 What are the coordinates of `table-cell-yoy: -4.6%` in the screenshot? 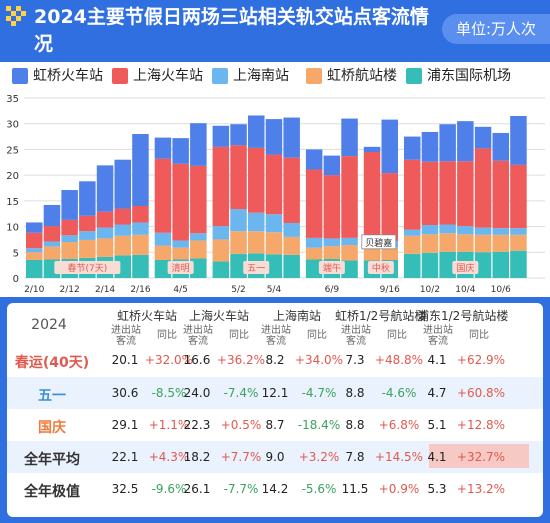 It's located at (399, 393).